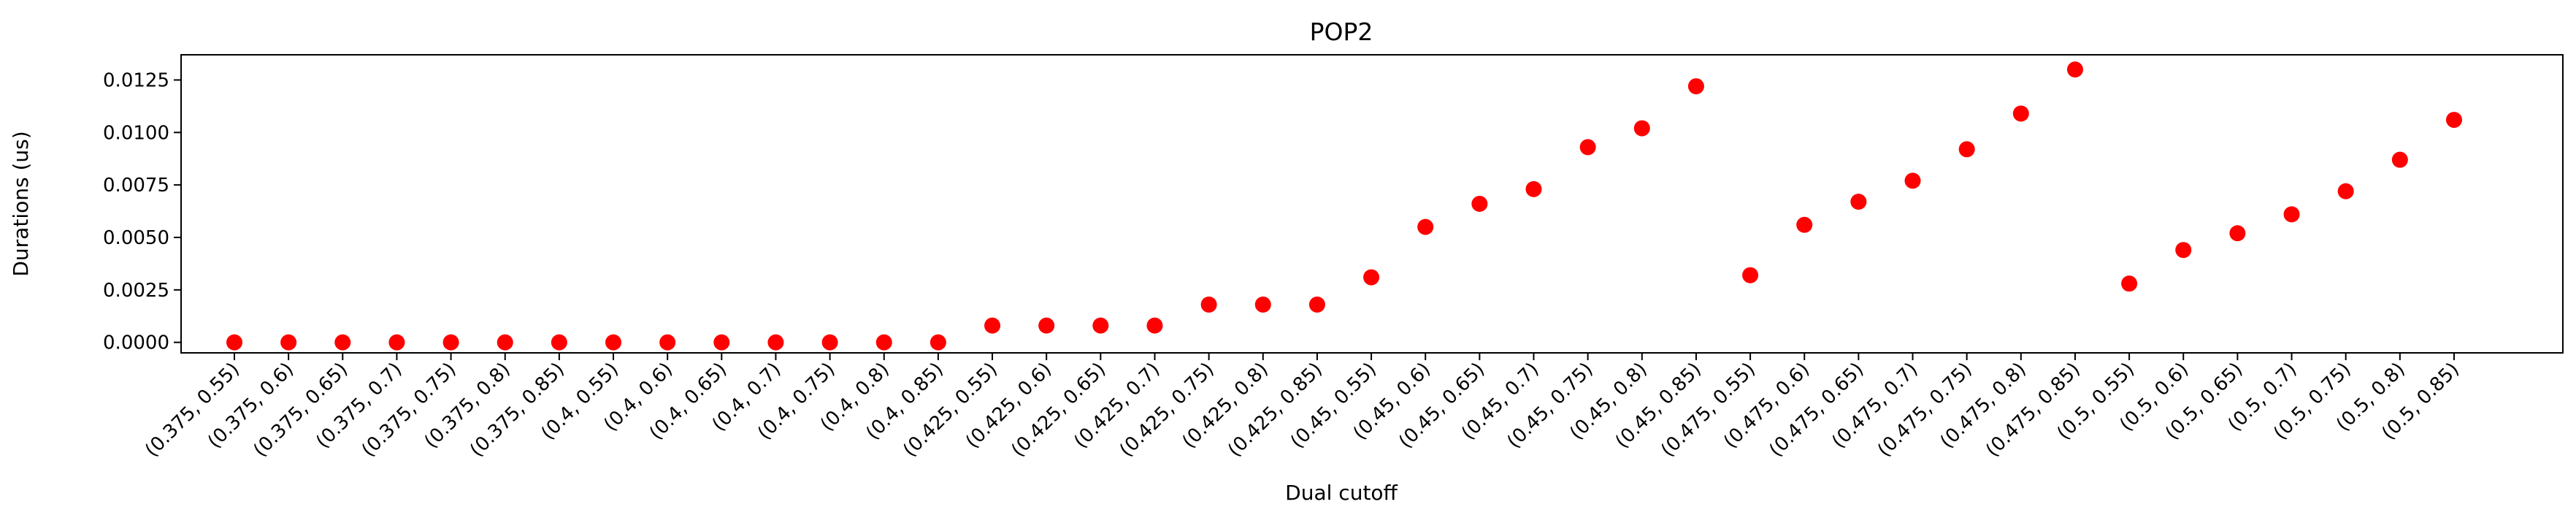 This screenshot has width=2576, height=526. What do you see at coordinates (142, 211) in the screenshot?
I see `y-axis: 0.0000 0.0025 0.0050 0.0075 0.0100 0.0125` at bounding box center [142, 211].